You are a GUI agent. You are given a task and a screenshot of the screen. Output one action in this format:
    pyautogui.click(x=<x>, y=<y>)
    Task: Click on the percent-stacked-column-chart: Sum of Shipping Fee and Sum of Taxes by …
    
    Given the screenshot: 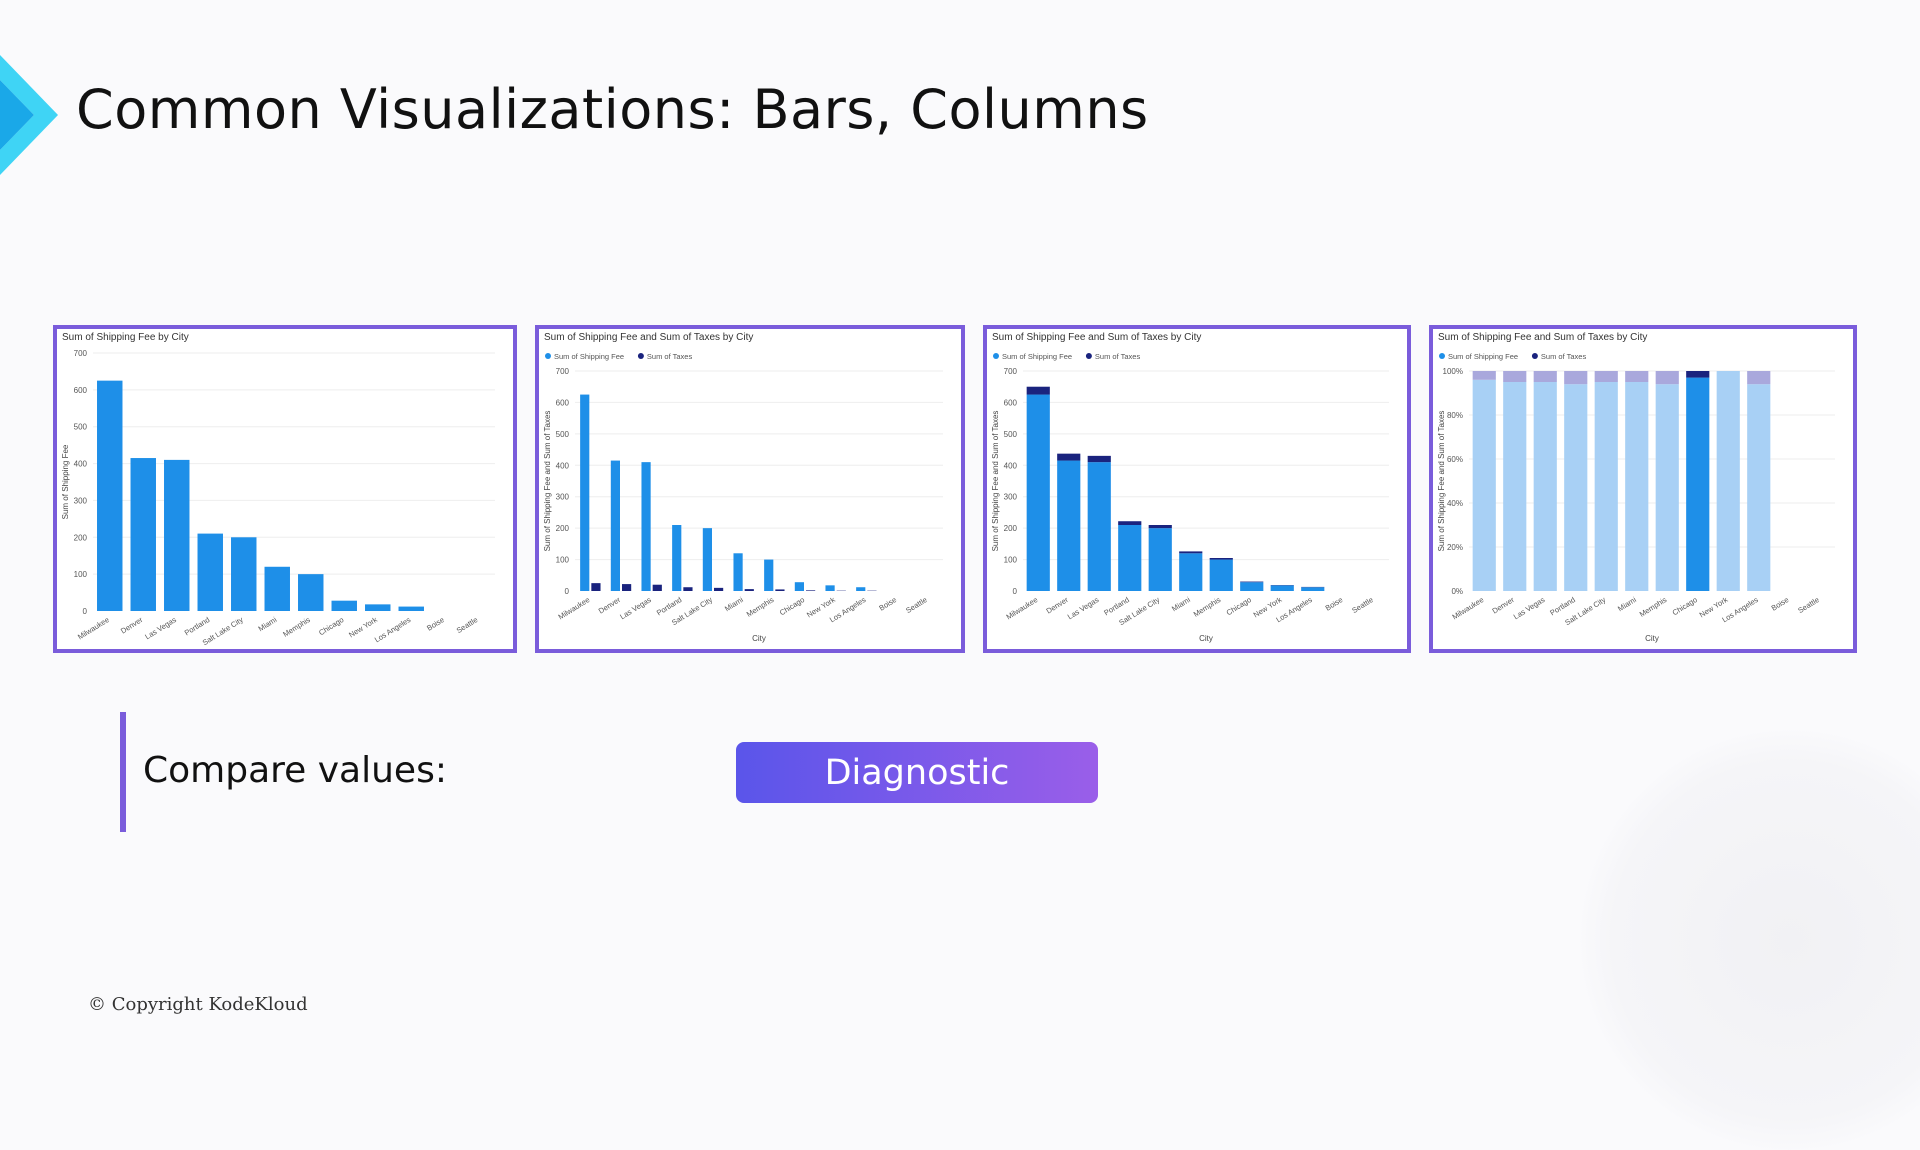 What is the action you would take?
    pyautogui.click(x=1643, y=489)
    